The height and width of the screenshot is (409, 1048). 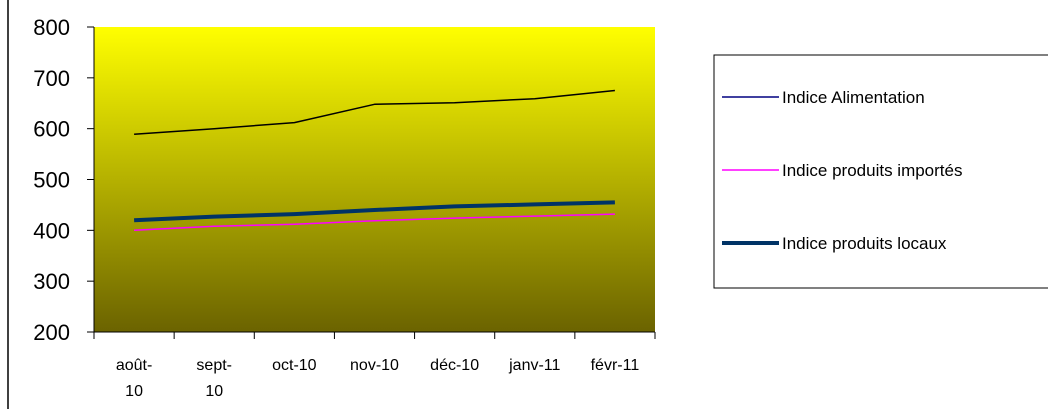 What do you see at coordinates (872, 170) in the screenshot?
I see `legend-label-2: Indice produits importés` at bounding box center [872, 170].